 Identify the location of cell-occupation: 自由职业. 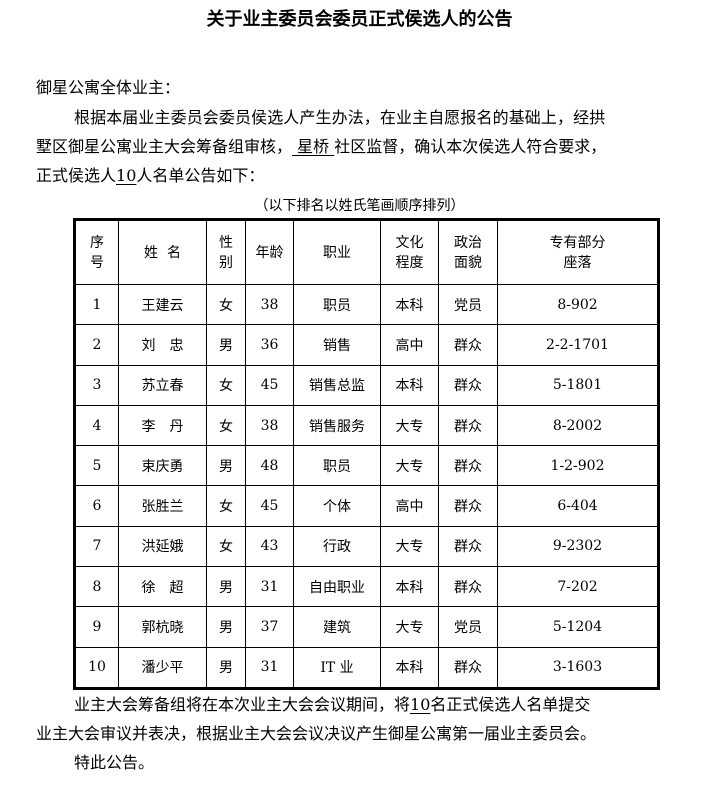
(337, 587).